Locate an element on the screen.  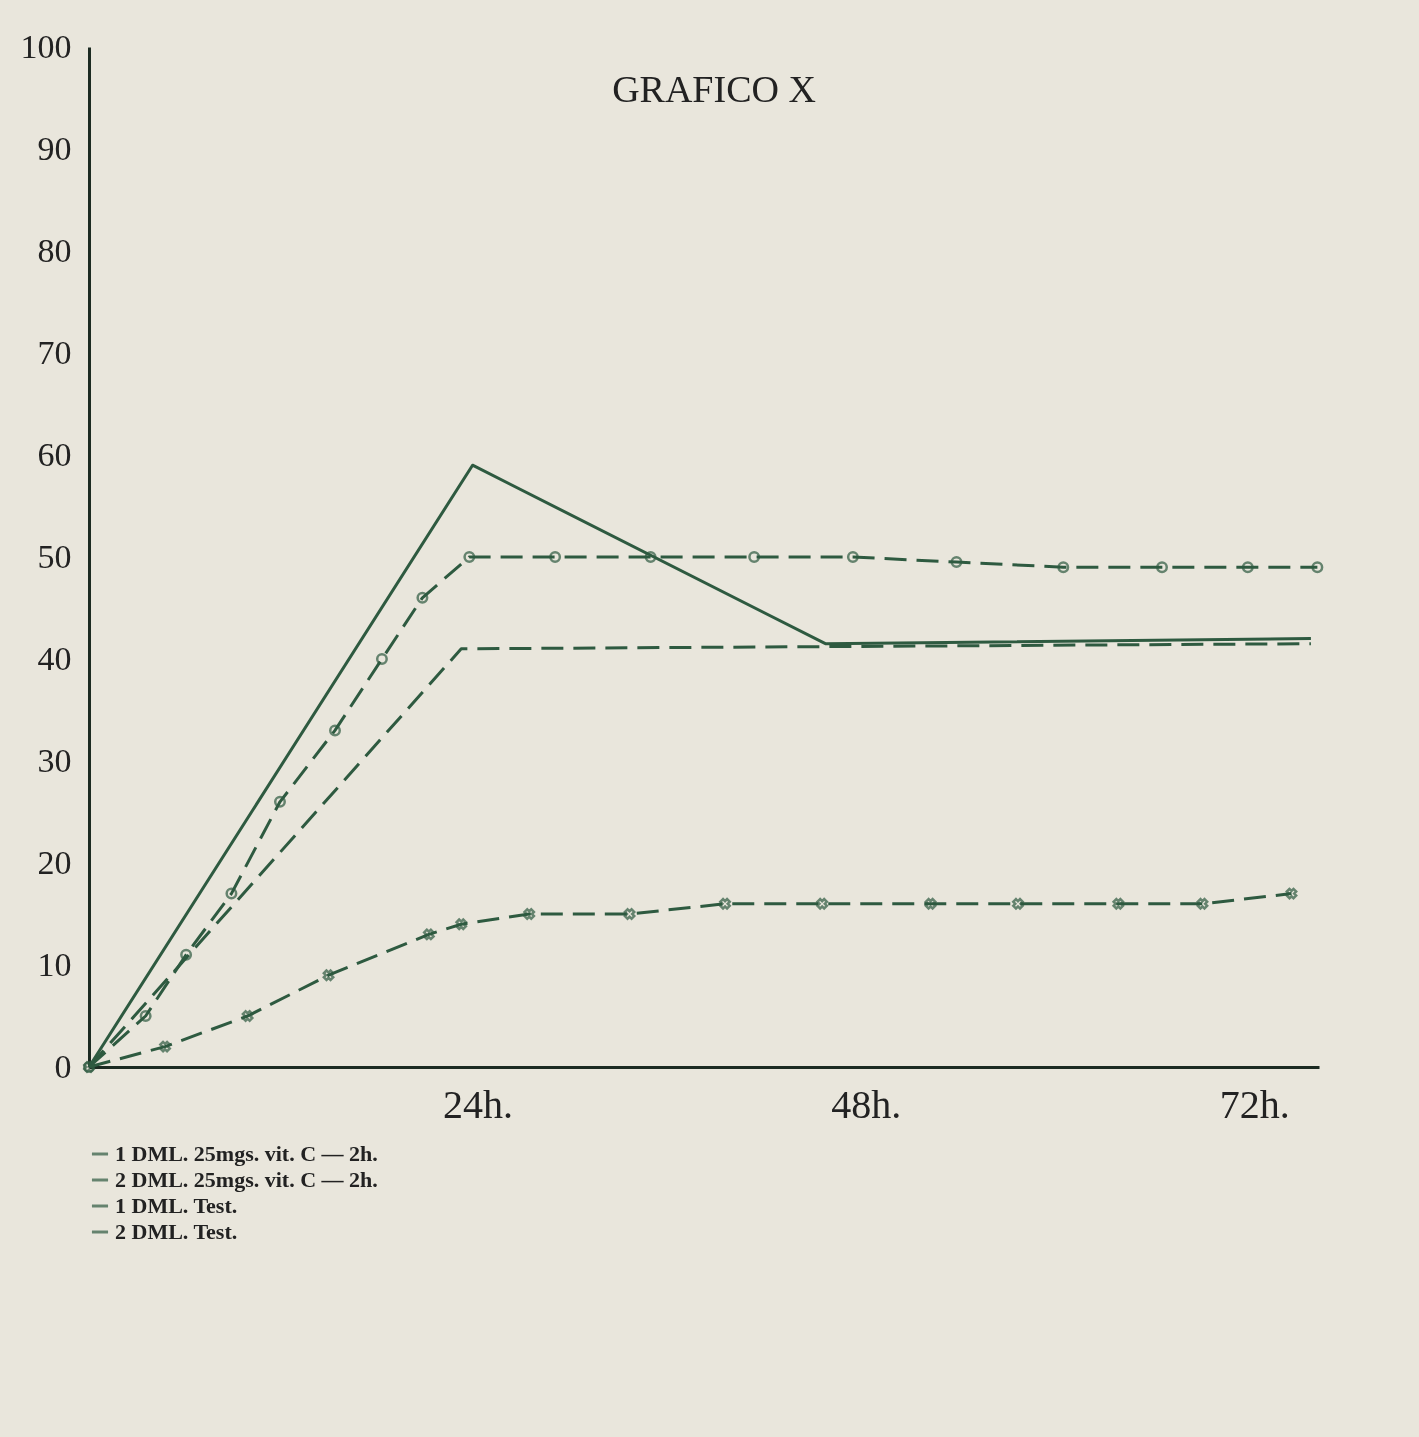
y-tick-label: 0 is located at coordinates (63, 1066).